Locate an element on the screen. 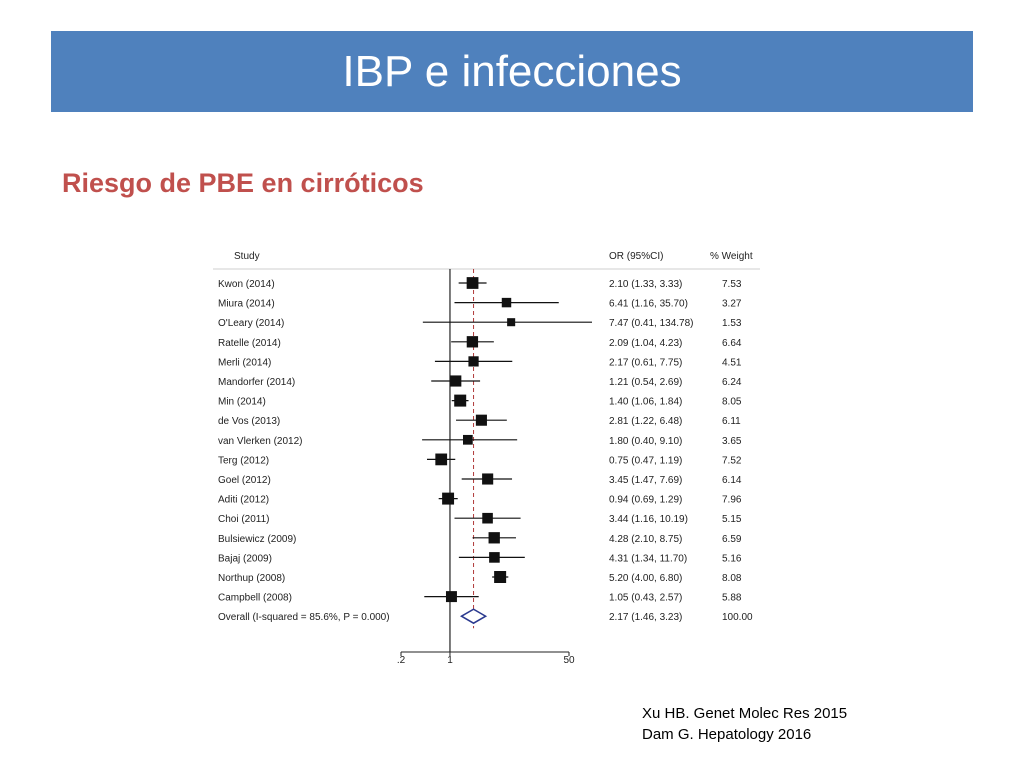 Image resolution: width=1024 pixels, height=768 pixels. study-weight: 5.15 is located at coordinates (732, 519).